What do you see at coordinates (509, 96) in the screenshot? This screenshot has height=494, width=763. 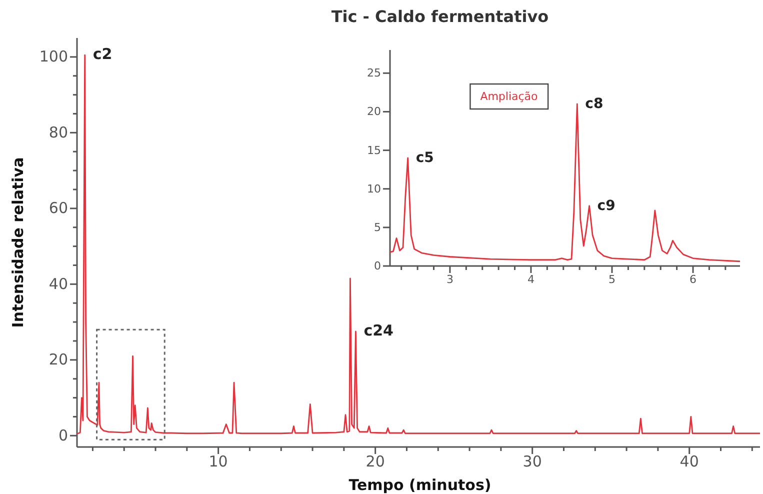 I see `annotation: Ampliação` at bounding box center [509, 96].